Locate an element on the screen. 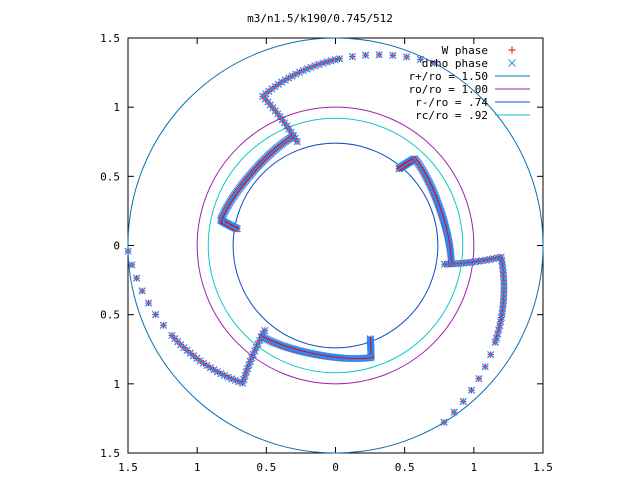 This screenshot has width=640, height=480. chart-title: m3/n1.5/k190/0.745/512 is located at coordinates (320, 18).